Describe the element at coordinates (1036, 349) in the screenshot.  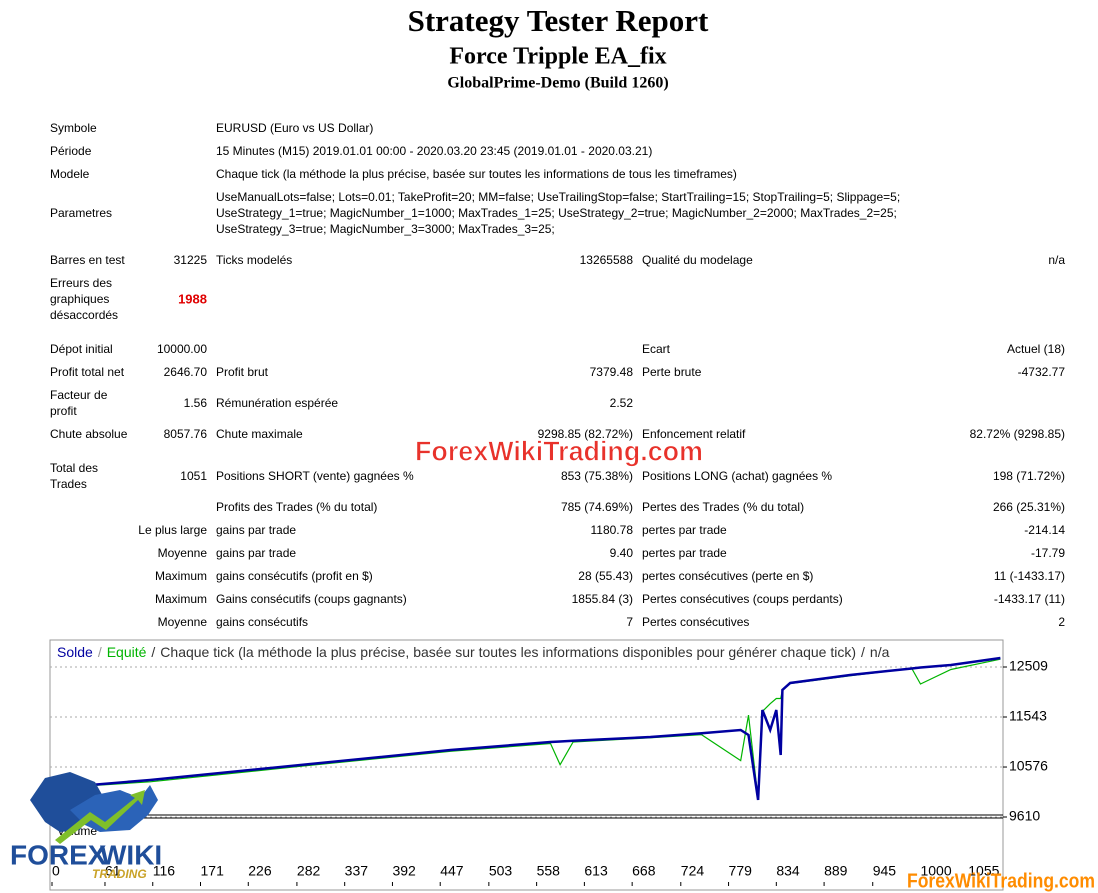
I see `cell-value3: Actuel (18)` at that location.